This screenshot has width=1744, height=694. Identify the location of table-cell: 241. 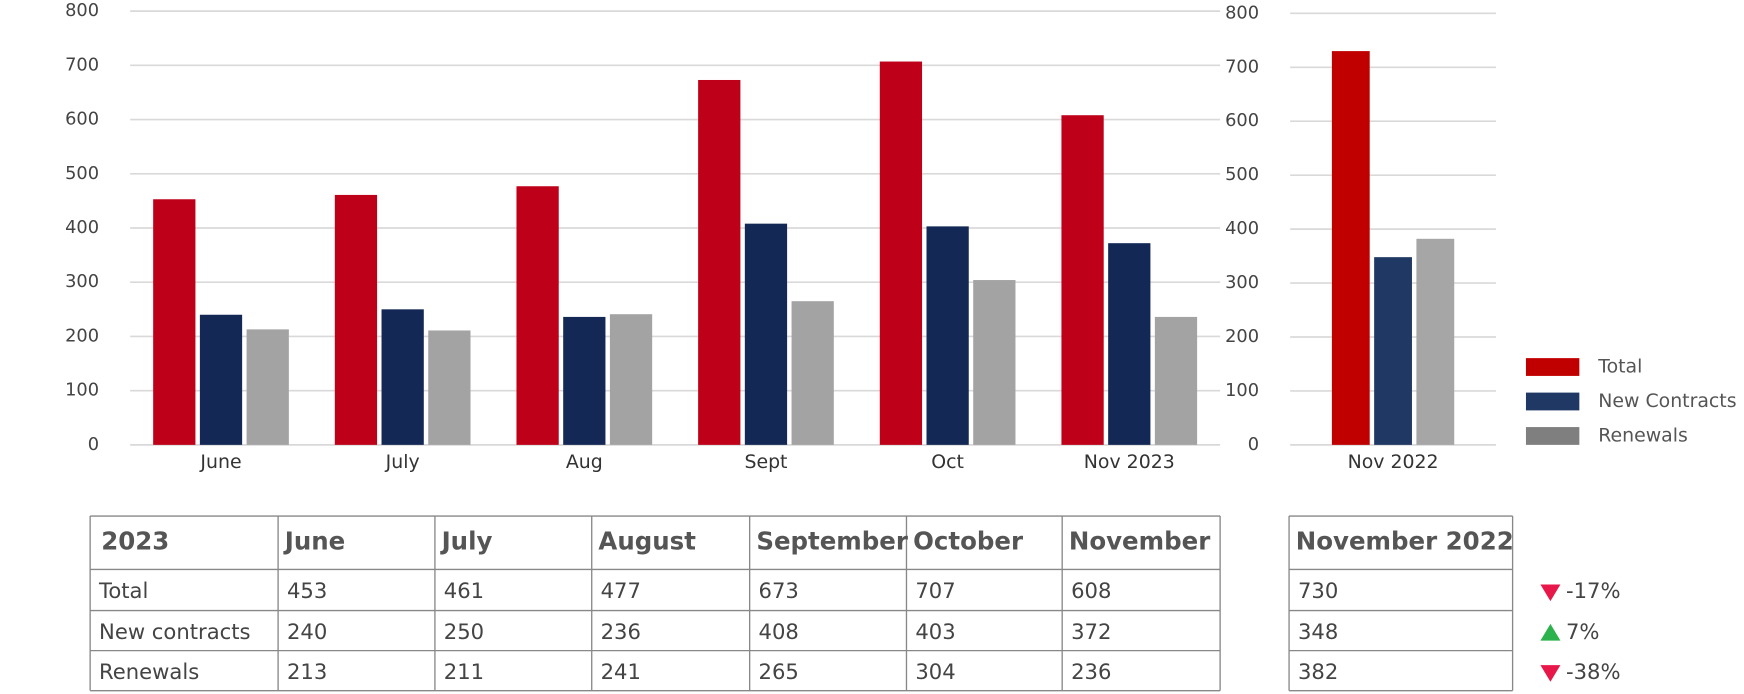
(621, 671).